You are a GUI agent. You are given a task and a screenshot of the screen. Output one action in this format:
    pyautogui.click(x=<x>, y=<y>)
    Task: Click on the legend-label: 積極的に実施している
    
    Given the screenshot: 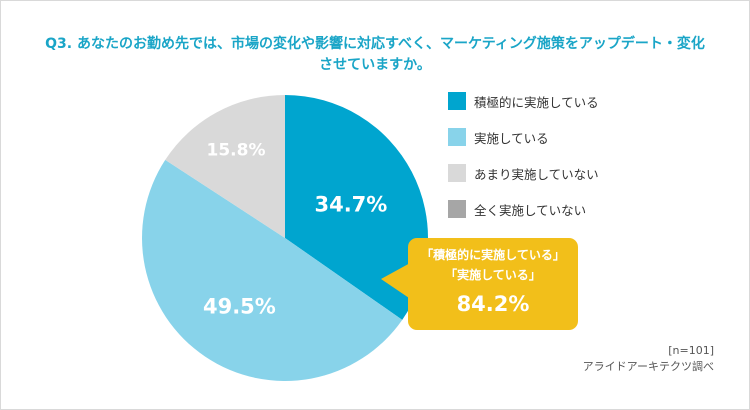 What is the action you would take?
    pyautogui.click(x=536, y=102)
    